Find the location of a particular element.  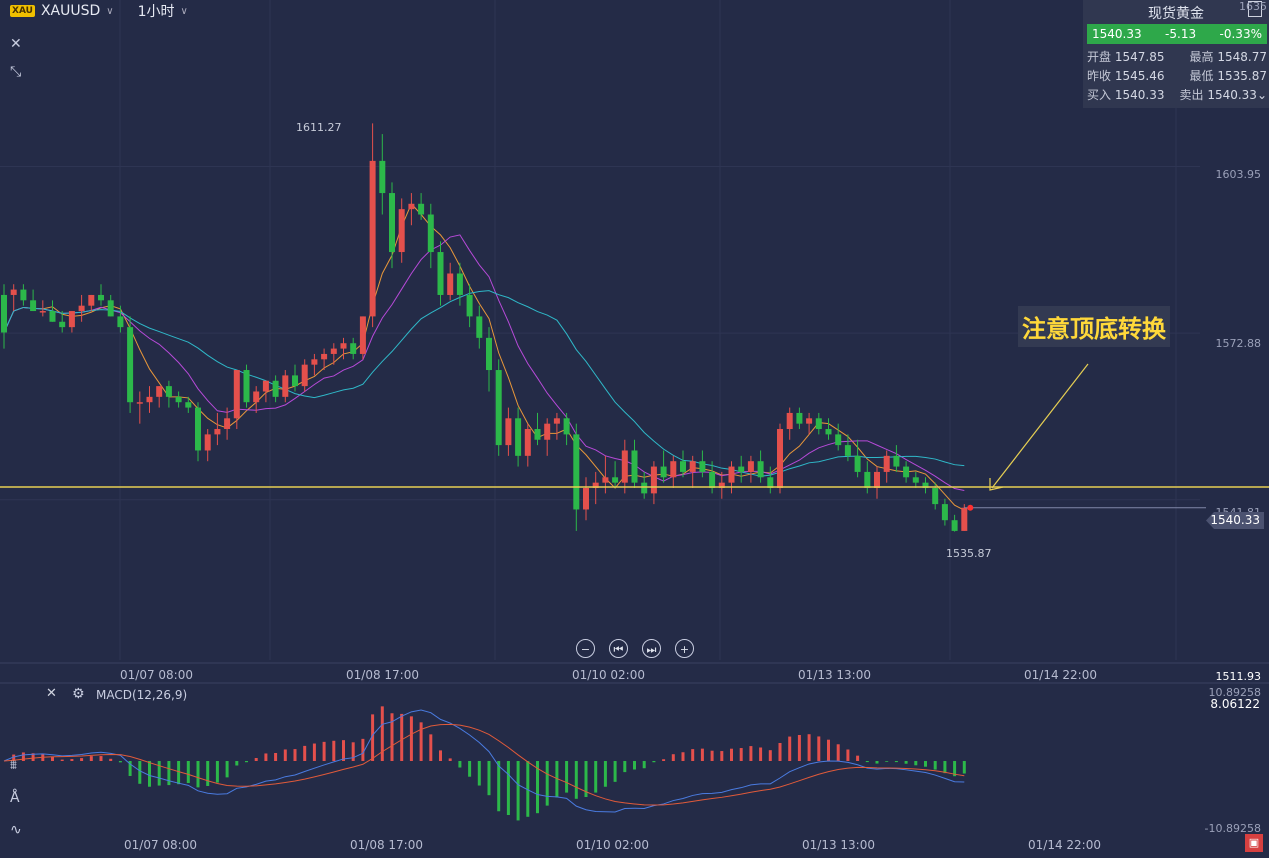

quote-title: 现货黄金 is located at coordinates (1176, 14).